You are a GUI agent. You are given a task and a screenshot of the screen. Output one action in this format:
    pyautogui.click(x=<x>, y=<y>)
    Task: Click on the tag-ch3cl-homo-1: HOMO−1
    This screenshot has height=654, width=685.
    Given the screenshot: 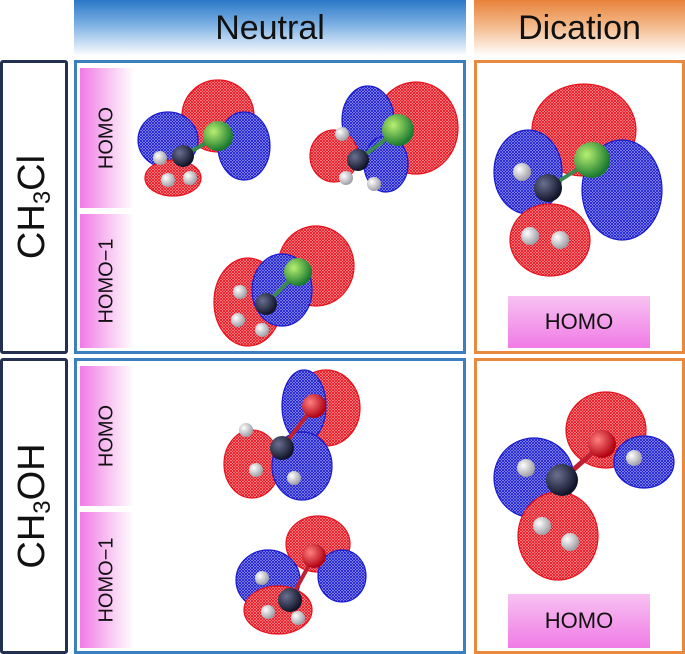 What is the action you would take?
    pyautogui.click(x=107, y=281)
    